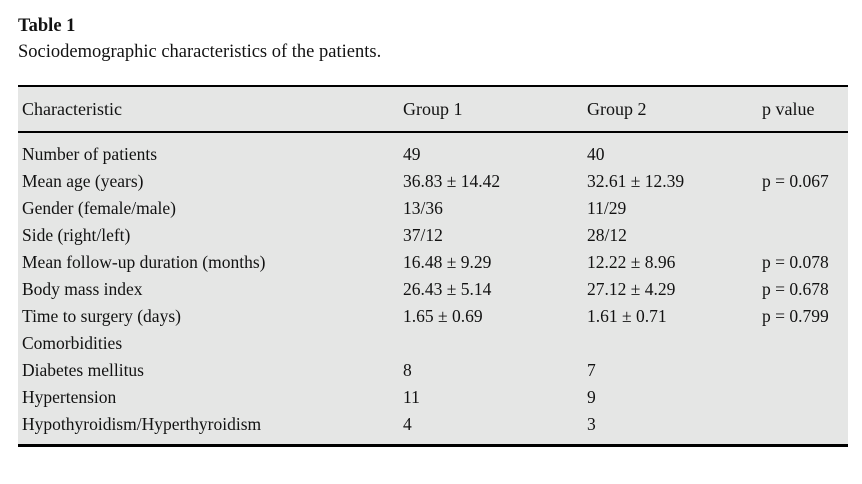  What do you see at coordinates (433, 150) in the screenshot?
I see `table-row: Number of patients 49 40` at bounding box center [433, 150].